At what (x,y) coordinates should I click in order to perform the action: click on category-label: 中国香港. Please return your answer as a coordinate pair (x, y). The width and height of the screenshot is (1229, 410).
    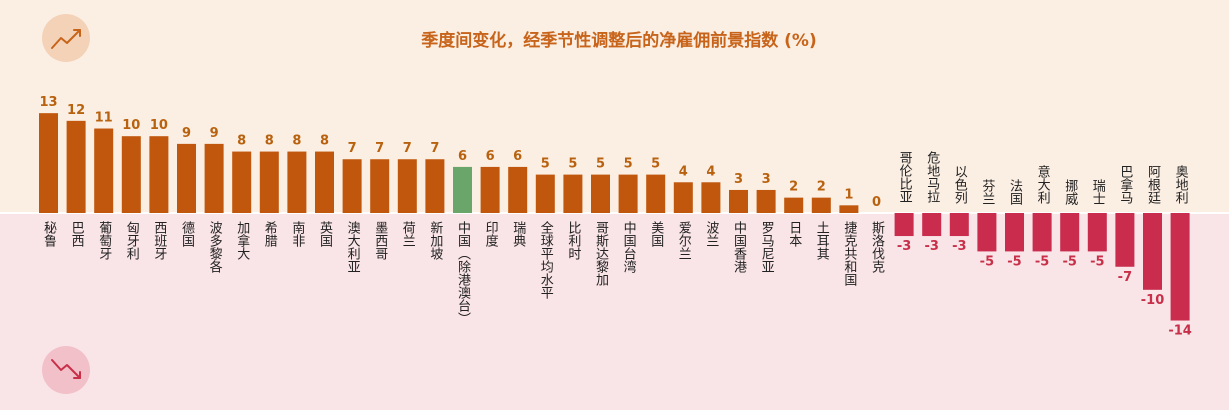
    Looking at the image, I should click on (739, 247).